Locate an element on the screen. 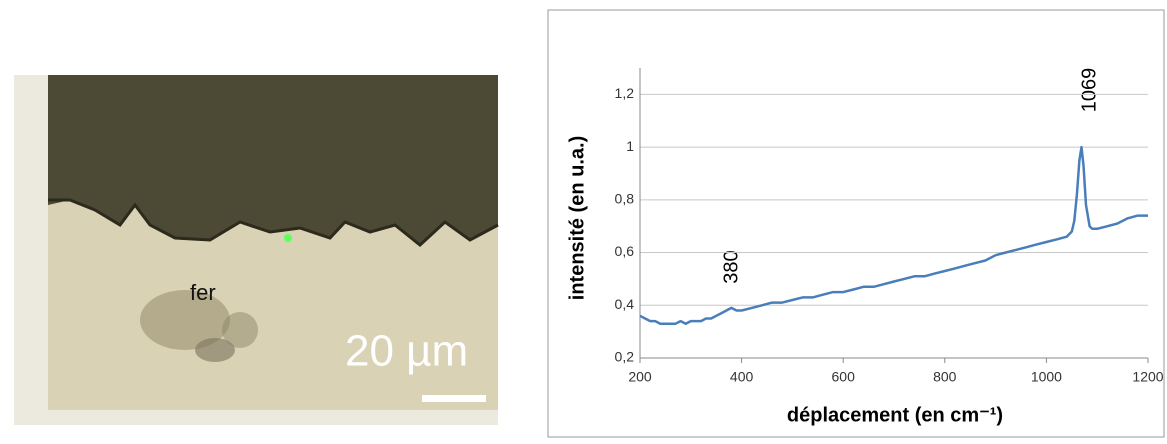 The width and height of the screenshot is (1167, 444). x-tick-label: 600 is located at coordinates (844, 377).